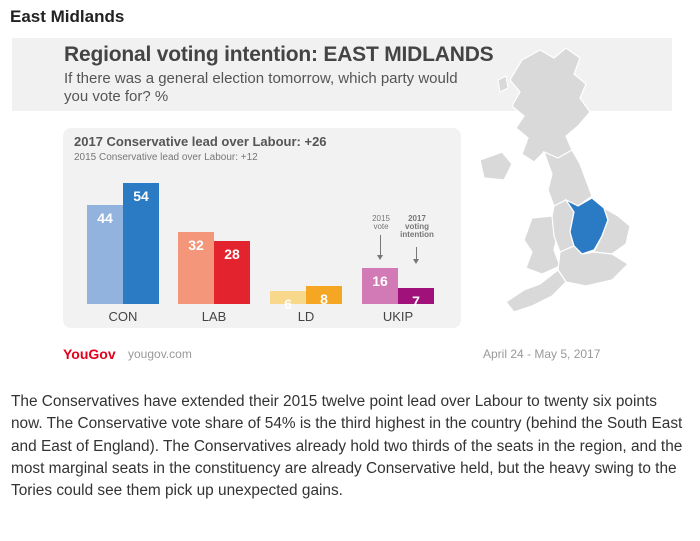 This screenshot has width=700, height=541. Describe the element at coordinates (141, 196) in the screenshot. I see `bar-value-label: 54` at that location.